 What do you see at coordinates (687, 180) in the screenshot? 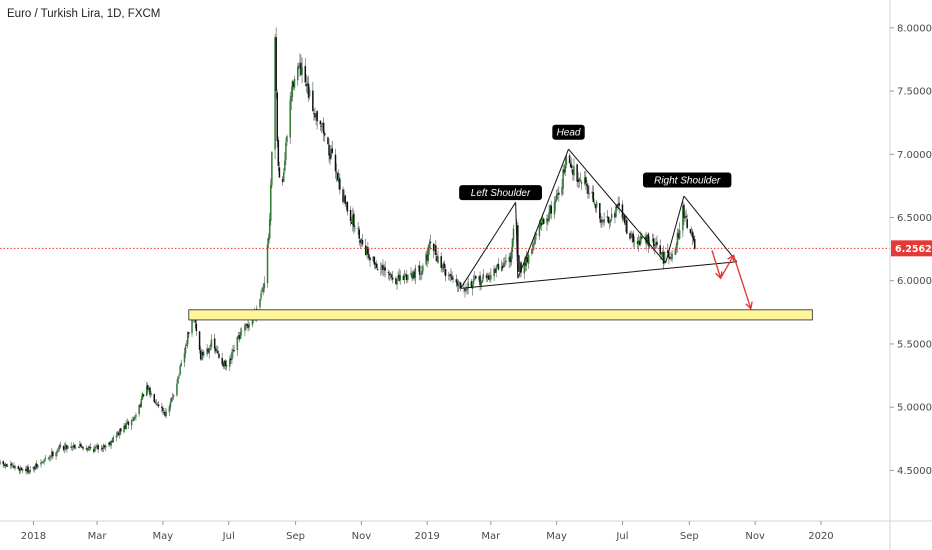
I see `right-shoulder-label-box` at bounding box center [687, 180].